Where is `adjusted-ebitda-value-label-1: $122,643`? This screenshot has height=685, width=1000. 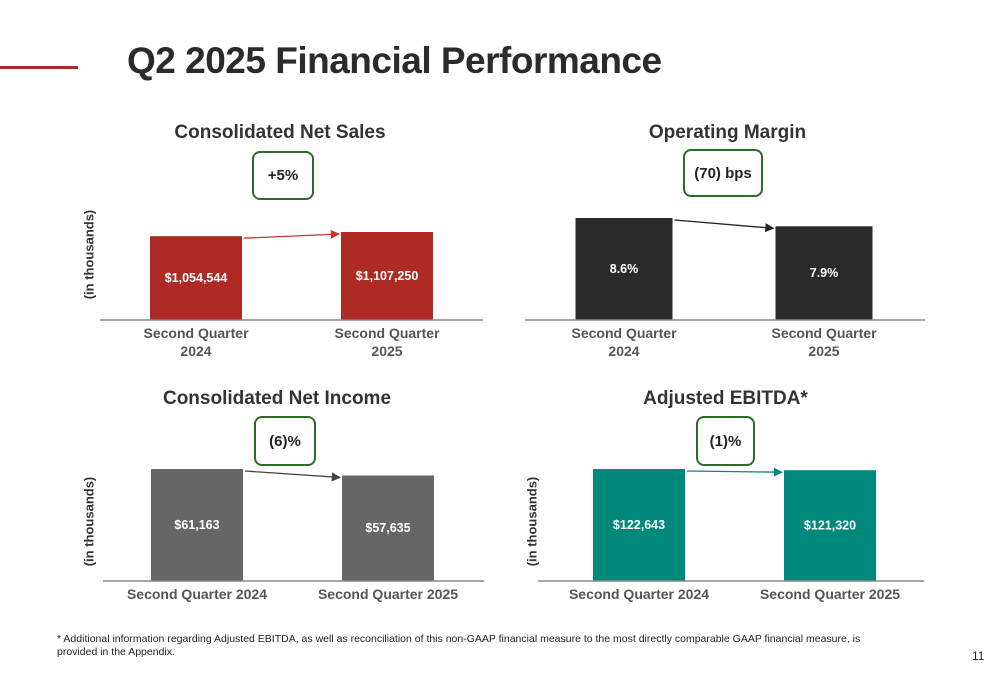
adjusted-ebitda-value-label-1: $122,643 is located at coordinates (639, 525).